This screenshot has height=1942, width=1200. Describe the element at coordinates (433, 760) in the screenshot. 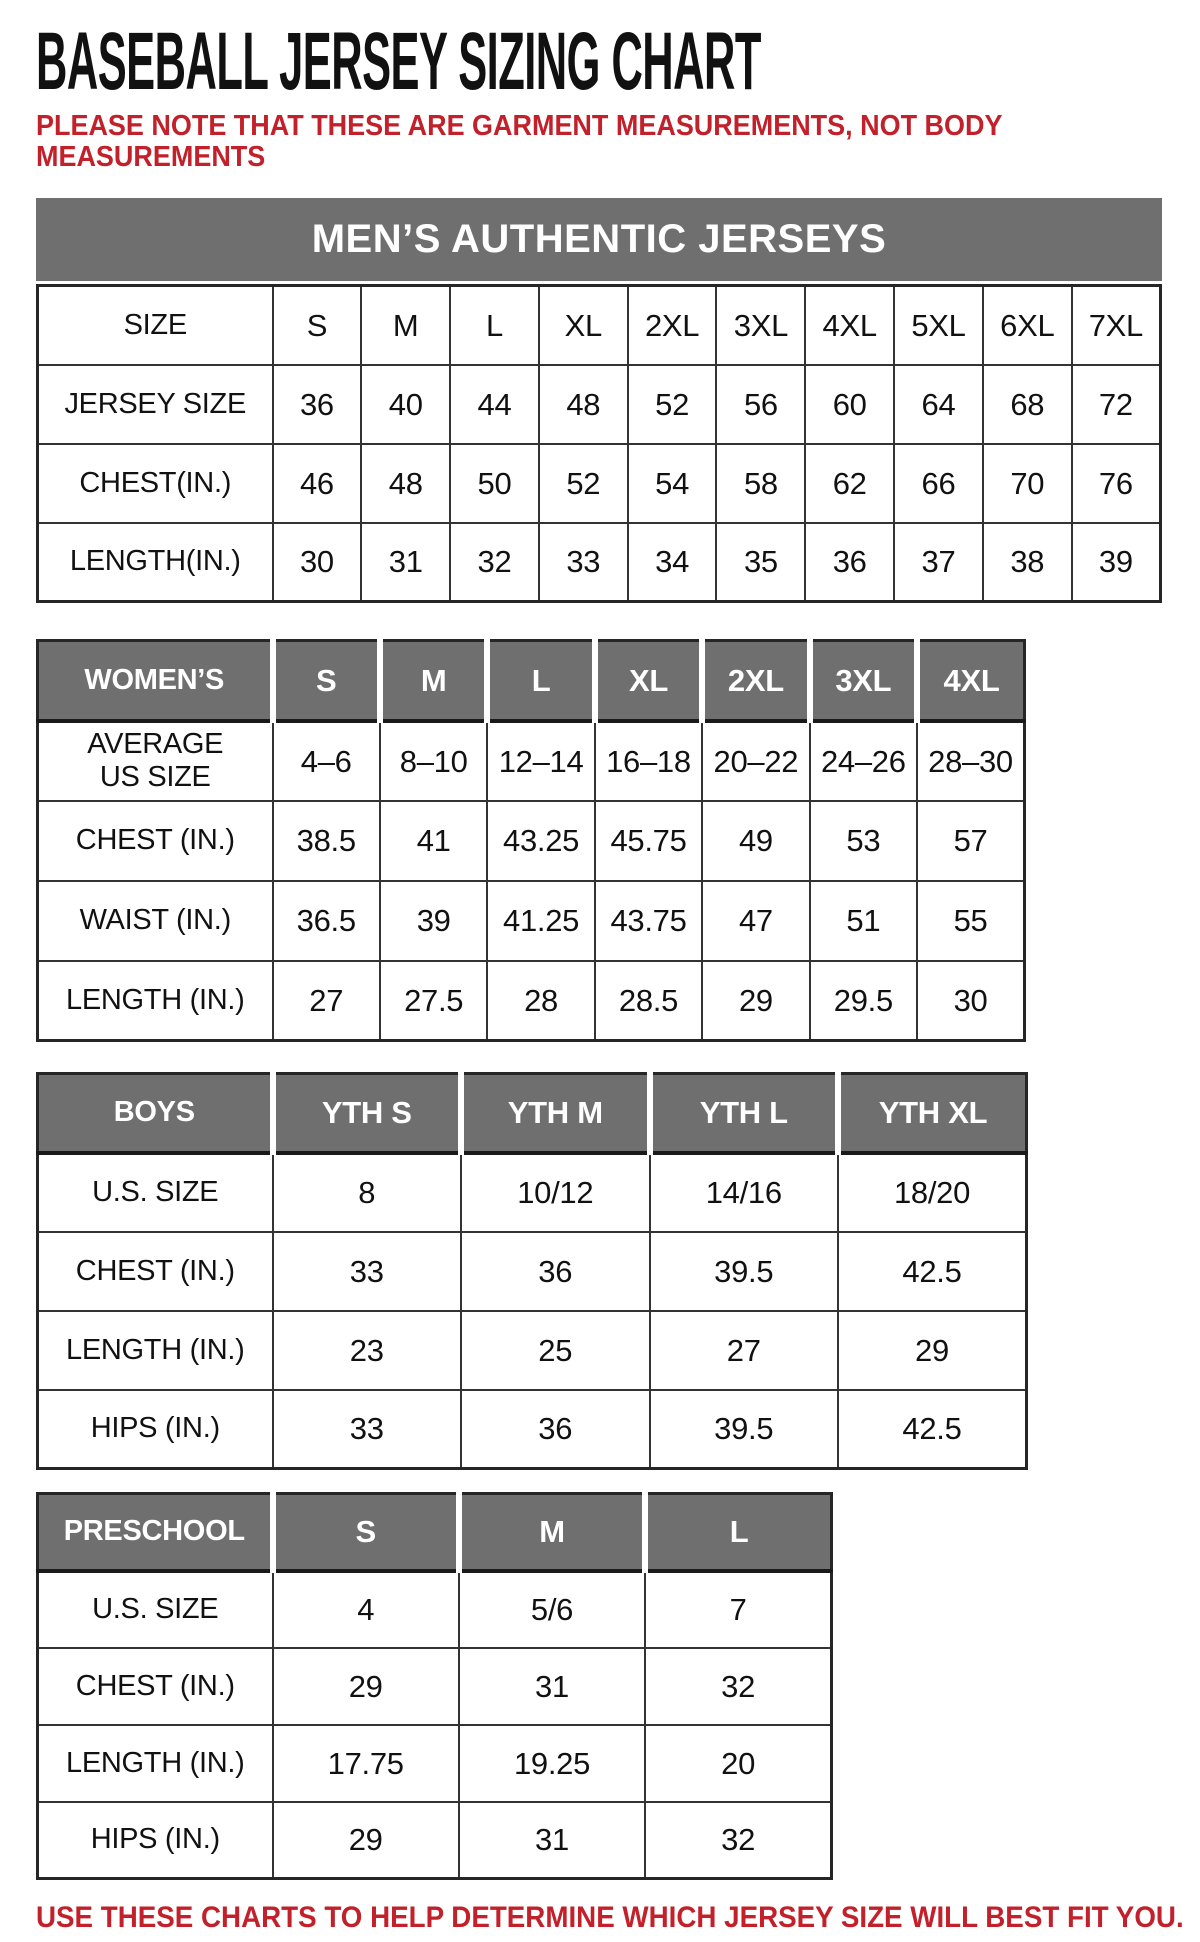

I see `value-cell: 8–10` at that location.